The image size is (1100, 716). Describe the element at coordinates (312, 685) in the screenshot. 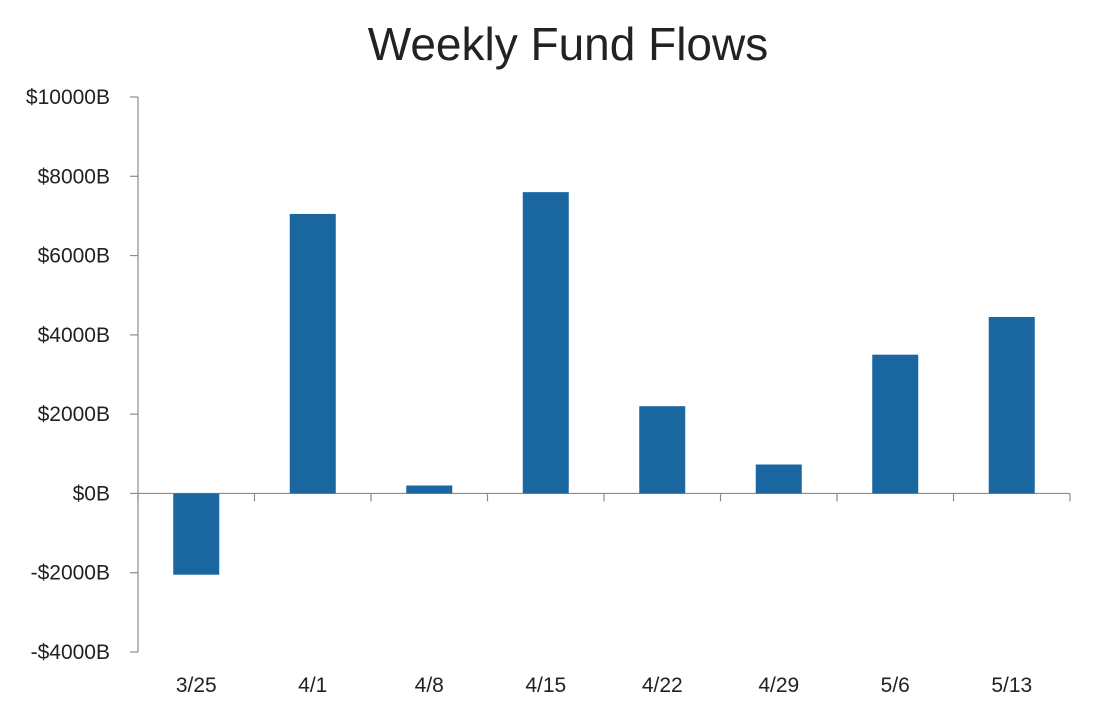

I see `x-tick-label: 4/1` at that location.